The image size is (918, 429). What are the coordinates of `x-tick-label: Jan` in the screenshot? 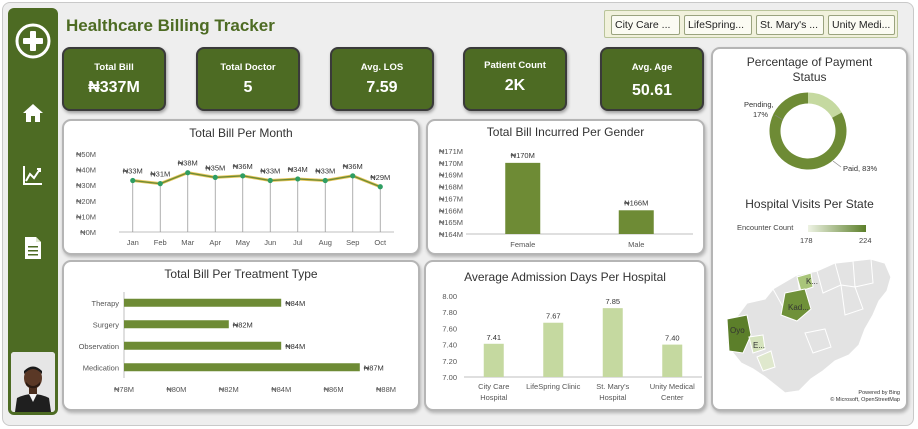 It's located at (133, 242).